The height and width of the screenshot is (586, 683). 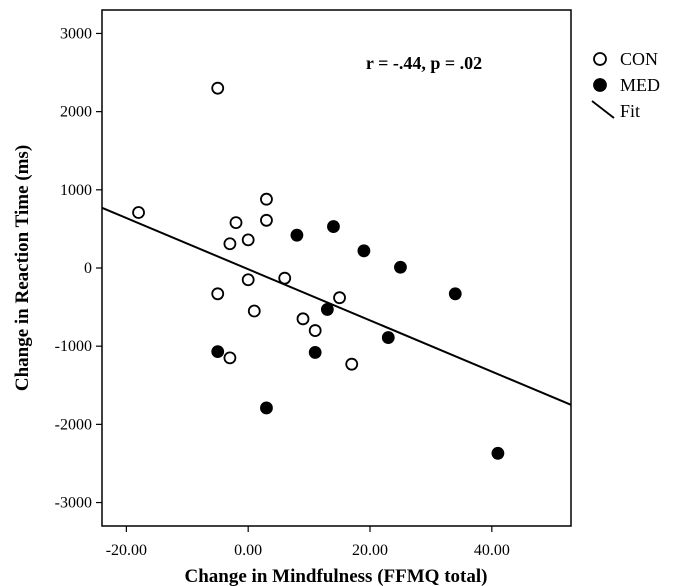 What do you see at coordinates (248, 550) in the screenshot?
I see `x-tick-label: 0.00` at bounding box center [248, 550].